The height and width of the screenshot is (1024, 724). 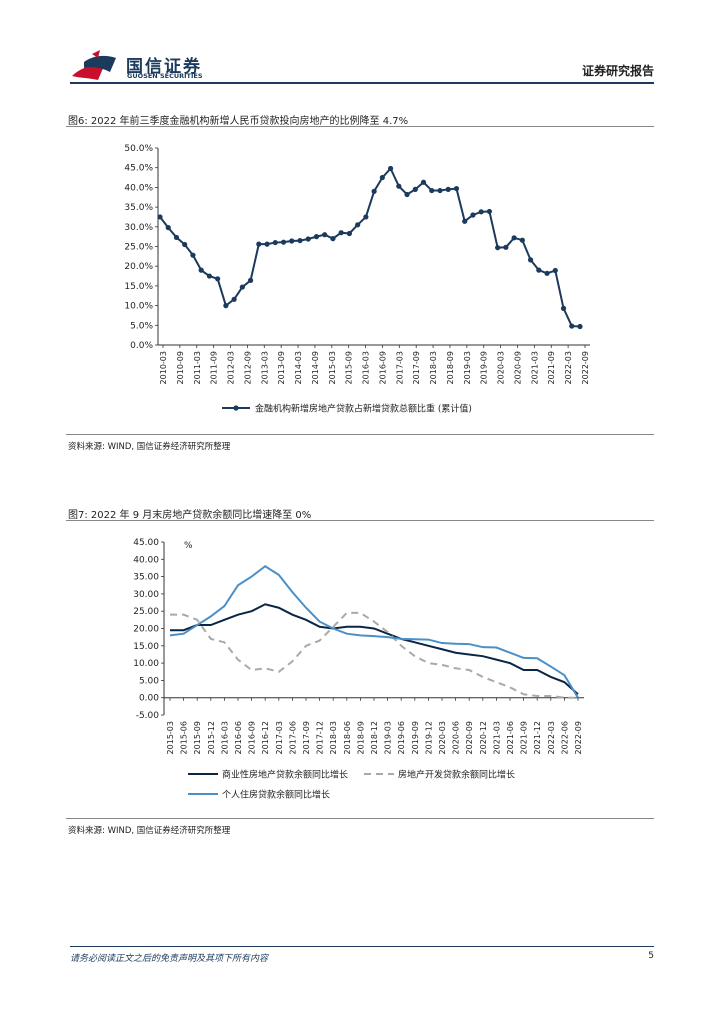 What do you see at coordinates (146, 560) in the screenshot?
I see `fig7-ytick-label: 40.00` at bounding box center [146, 560].